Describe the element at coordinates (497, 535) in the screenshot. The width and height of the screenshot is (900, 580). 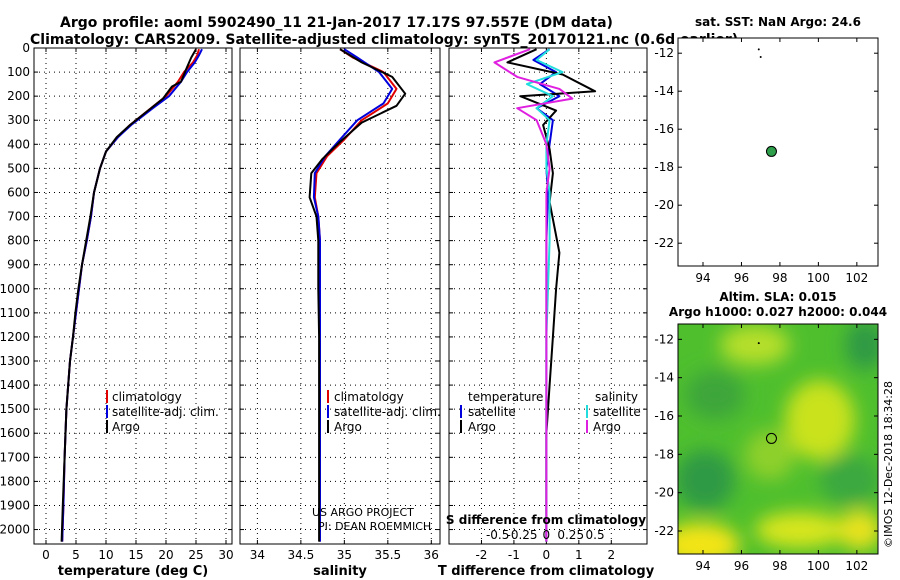
I see `x2-tick-label: -0.5` at that location.